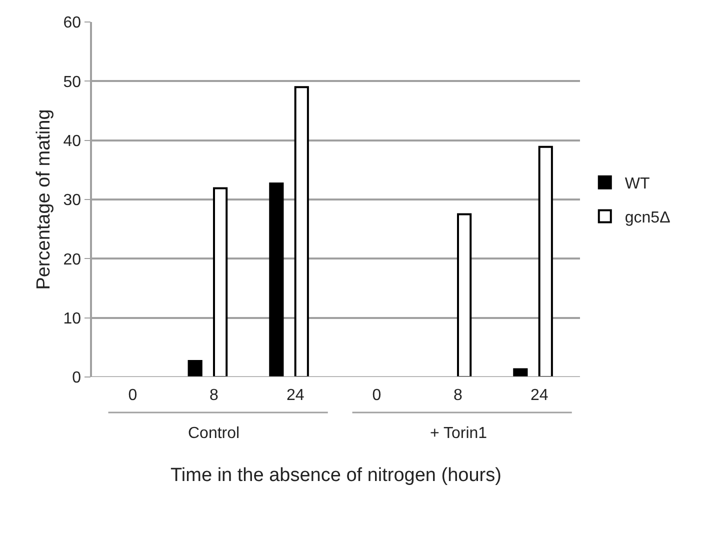 The width and height of the screenshot is (704, 536). What do you see at coordinates (459, 433) in the screenshot?
I see `text: + Torin1` at bounding box center [459, 433].